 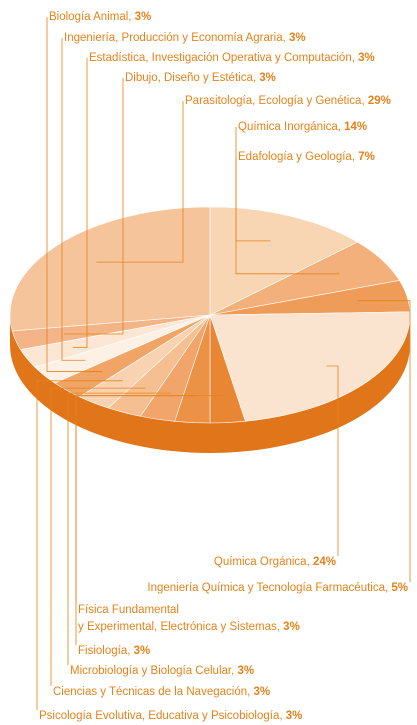 I want to click on slice-label: Parasitología, Ecología y Genética29%, so click(x=288, y=101).